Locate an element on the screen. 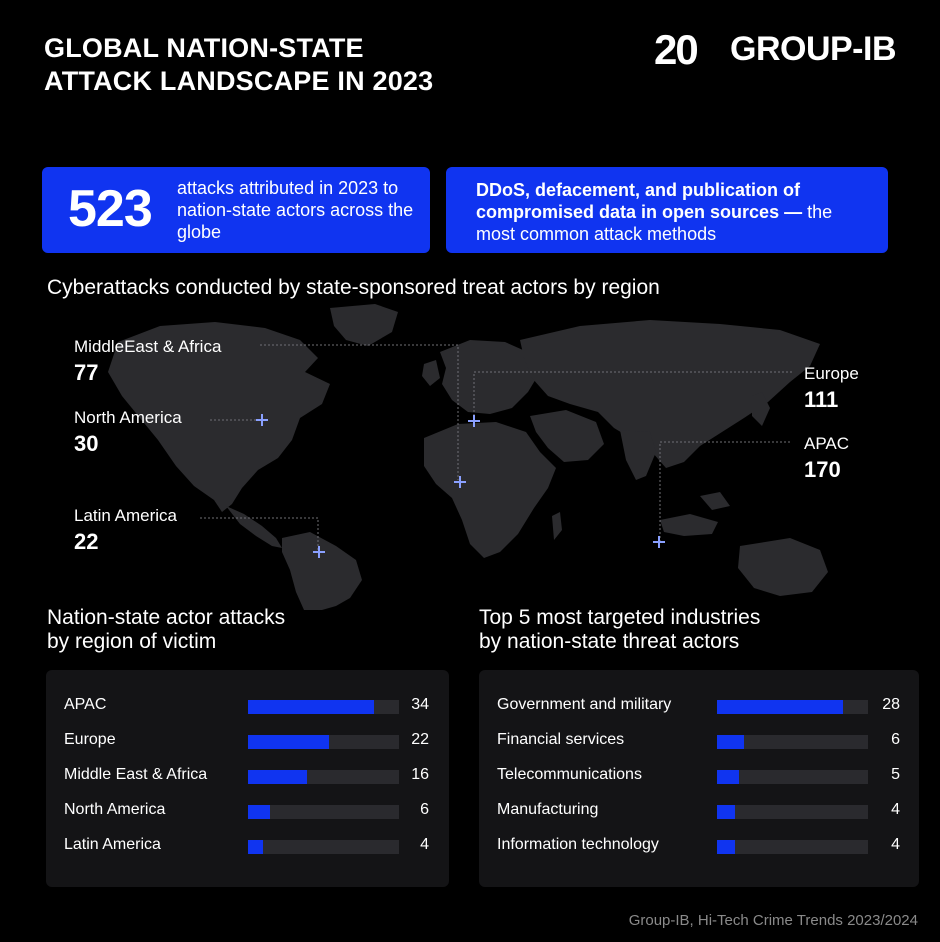  bar-row: Telecommunications 5 is located at coordinates (699, 776).